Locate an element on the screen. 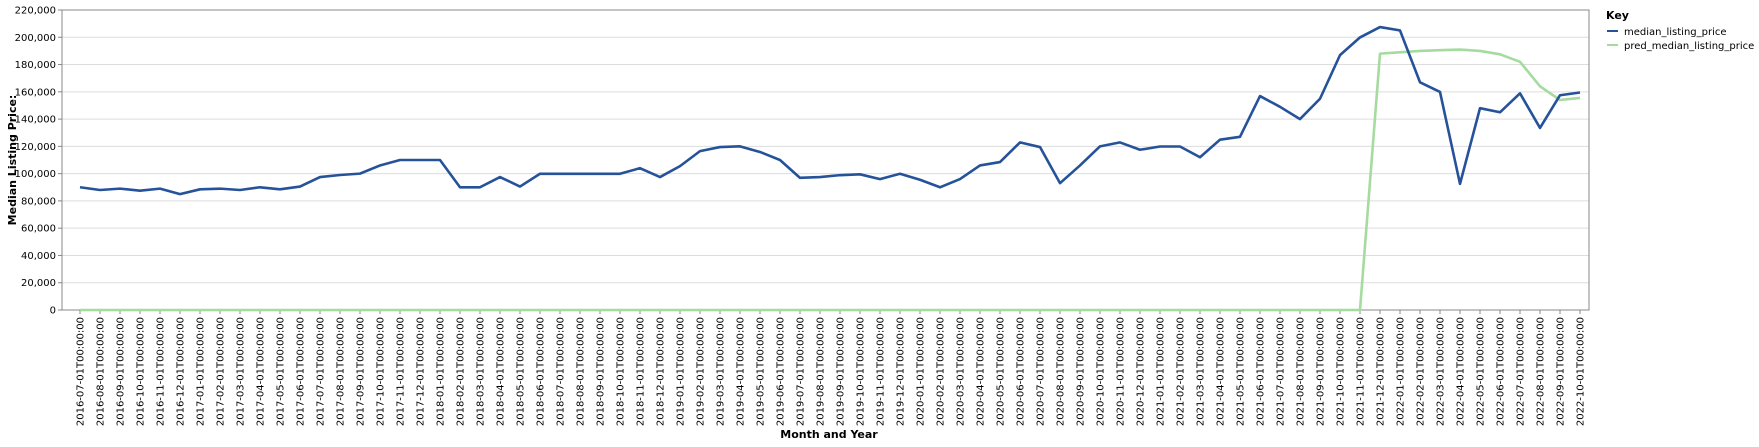  x-tick-label: 2017-01-01T00:00:00 is located at coordinates (201, 371).